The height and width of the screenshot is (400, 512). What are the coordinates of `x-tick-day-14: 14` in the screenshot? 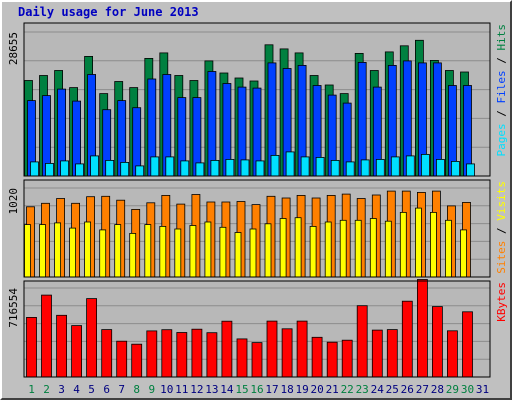 It's located at (227, 389).